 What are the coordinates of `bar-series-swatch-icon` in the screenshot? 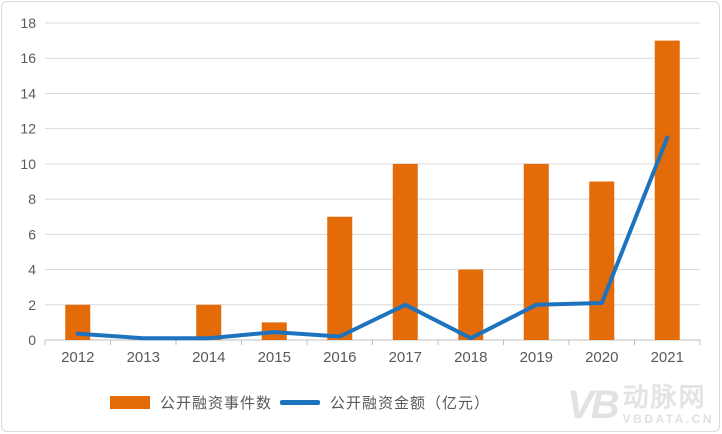 It's located at (129, 402).